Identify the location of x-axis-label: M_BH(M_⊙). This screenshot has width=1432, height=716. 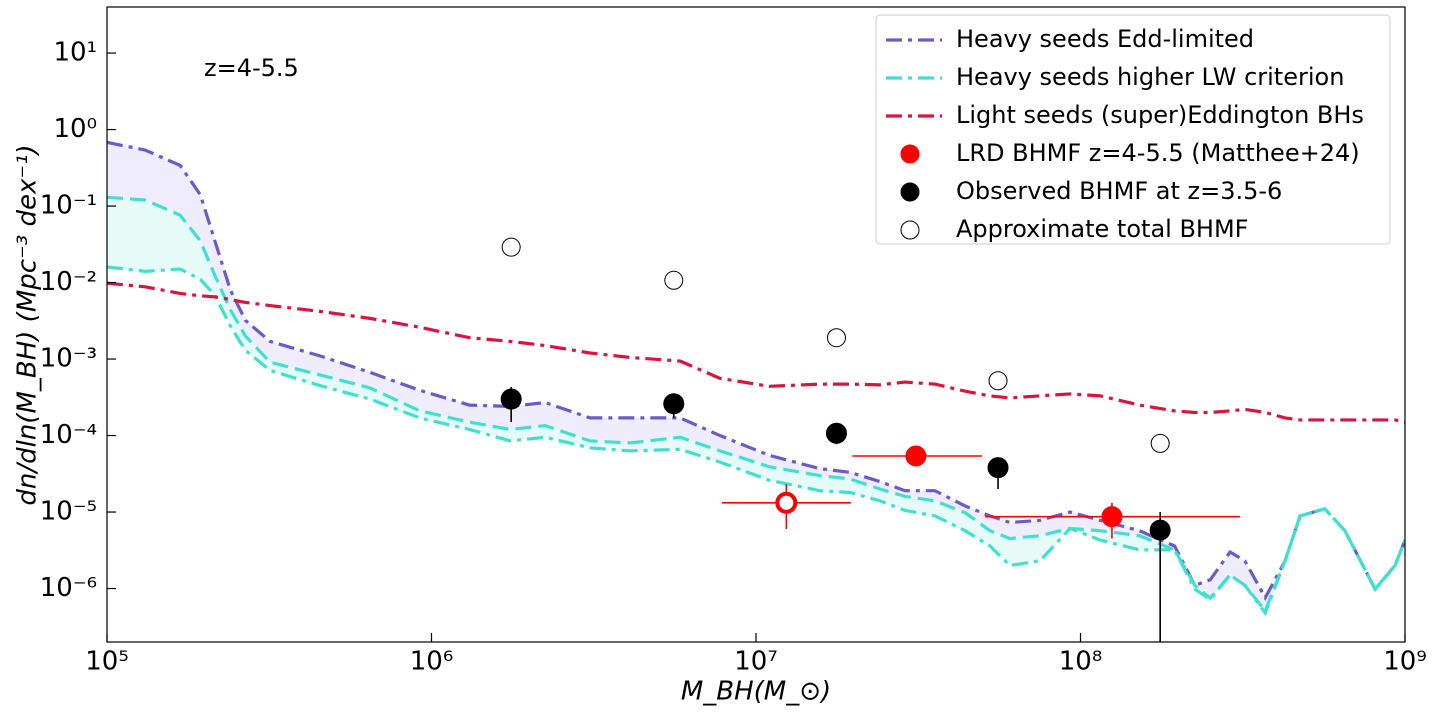
(756, 692).